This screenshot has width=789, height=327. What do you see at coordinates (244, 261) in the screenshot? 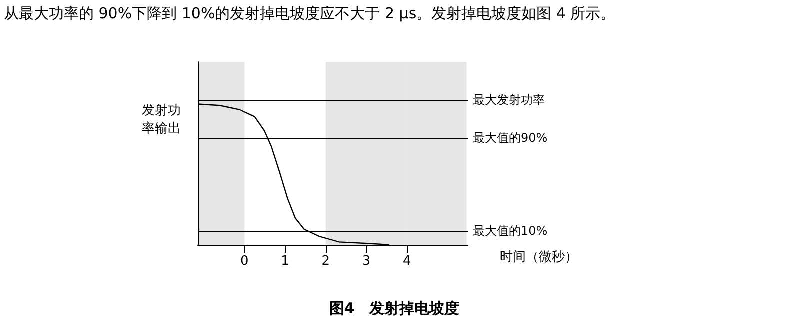
I see `x-tick-label: 0` at bounding box center [244, 261].